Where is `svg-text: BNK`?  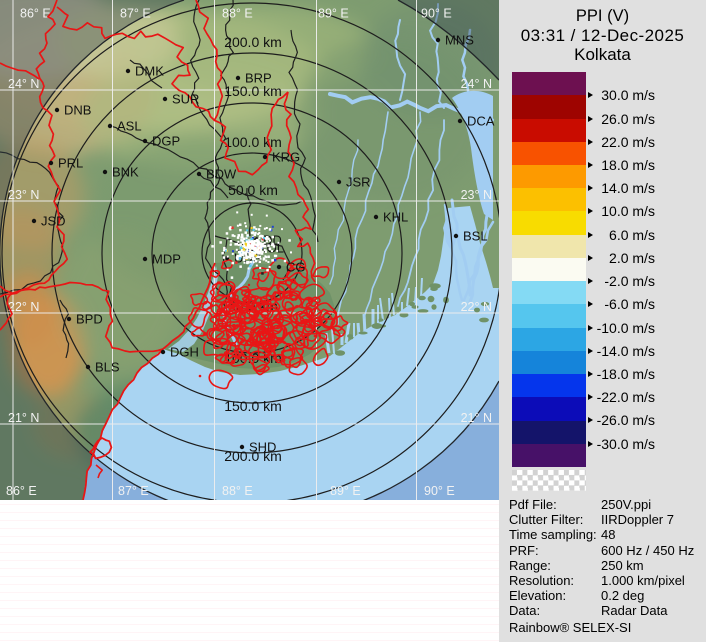
svg-text: BNK is located at coordinates (125, 172).